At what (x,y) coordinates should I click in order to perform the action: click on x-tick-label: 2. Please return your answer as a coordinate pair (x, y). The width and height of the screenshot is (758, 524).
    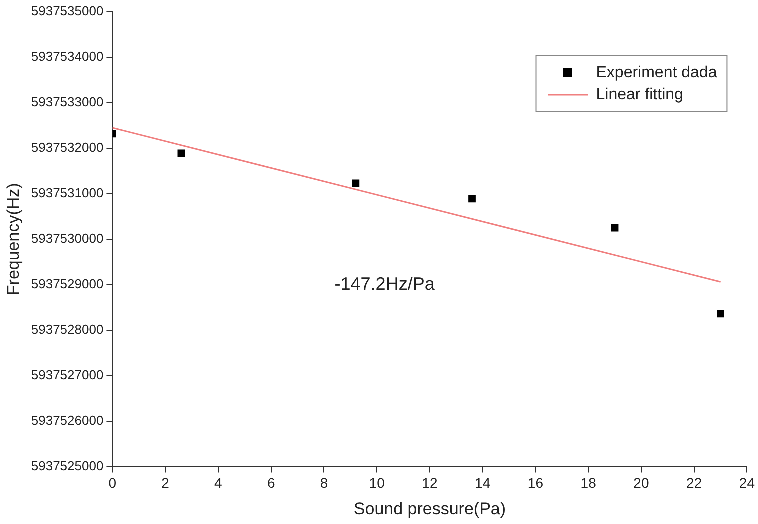
    Looking at the image, I should click on (166, 483).